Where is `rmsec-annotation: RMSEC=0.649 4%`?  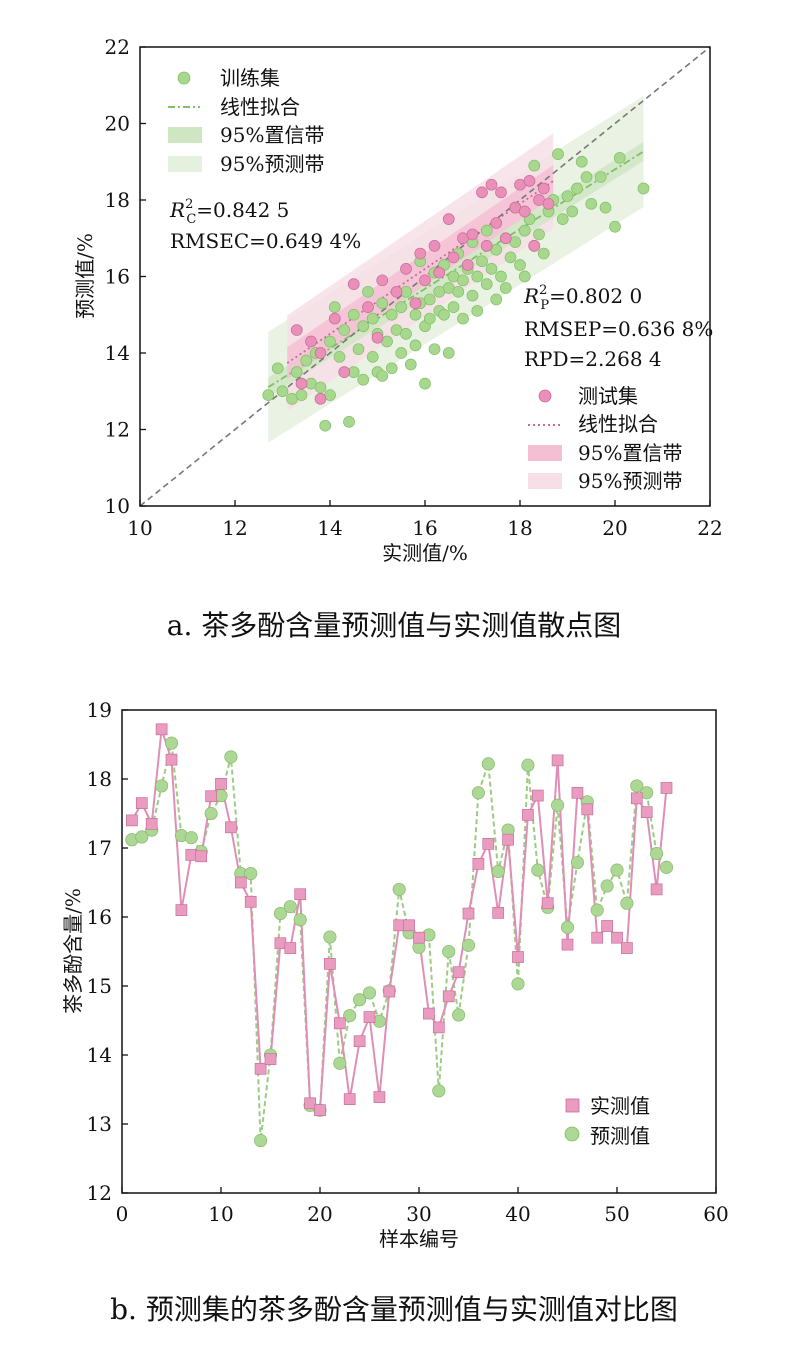 rmsec-annotation: RMSEC=0.649 4% is located at coordinates (265, 241).